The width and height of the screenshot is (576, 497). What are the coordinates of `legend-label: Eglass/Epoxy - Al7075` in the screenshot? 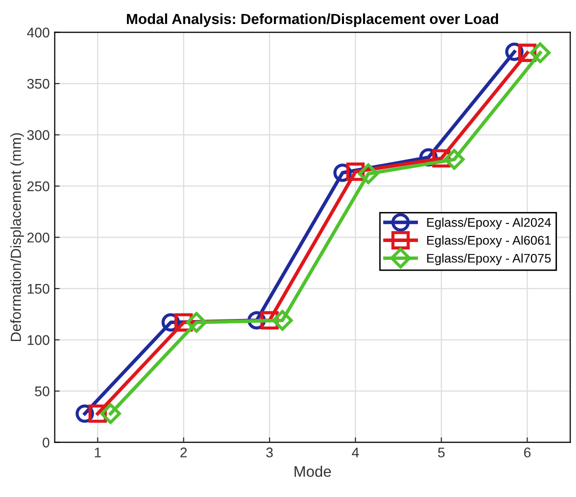 It's located at (489, 259).